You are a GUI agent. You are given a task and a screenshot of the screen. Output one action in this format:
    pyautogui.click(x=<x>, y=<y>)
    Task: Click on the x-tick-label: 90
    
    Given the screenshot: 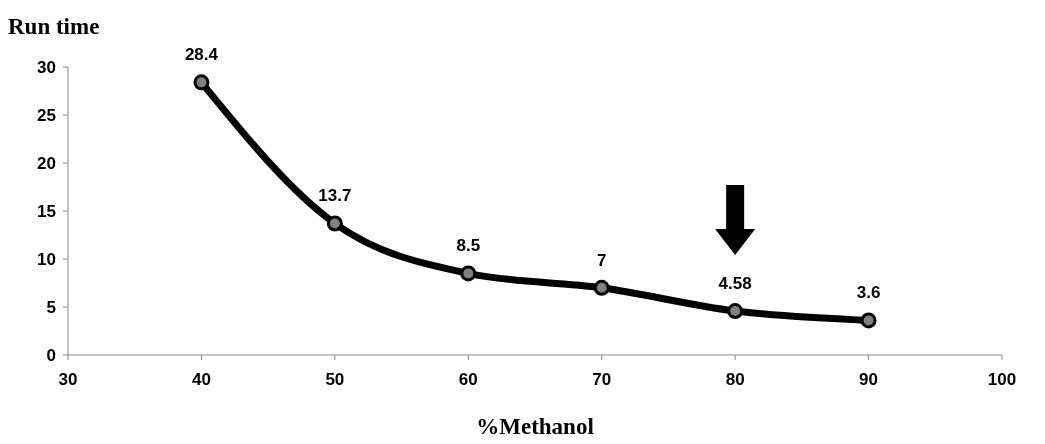 What is the action you would take?
    pyautogui.click(x=869, y=379)
    